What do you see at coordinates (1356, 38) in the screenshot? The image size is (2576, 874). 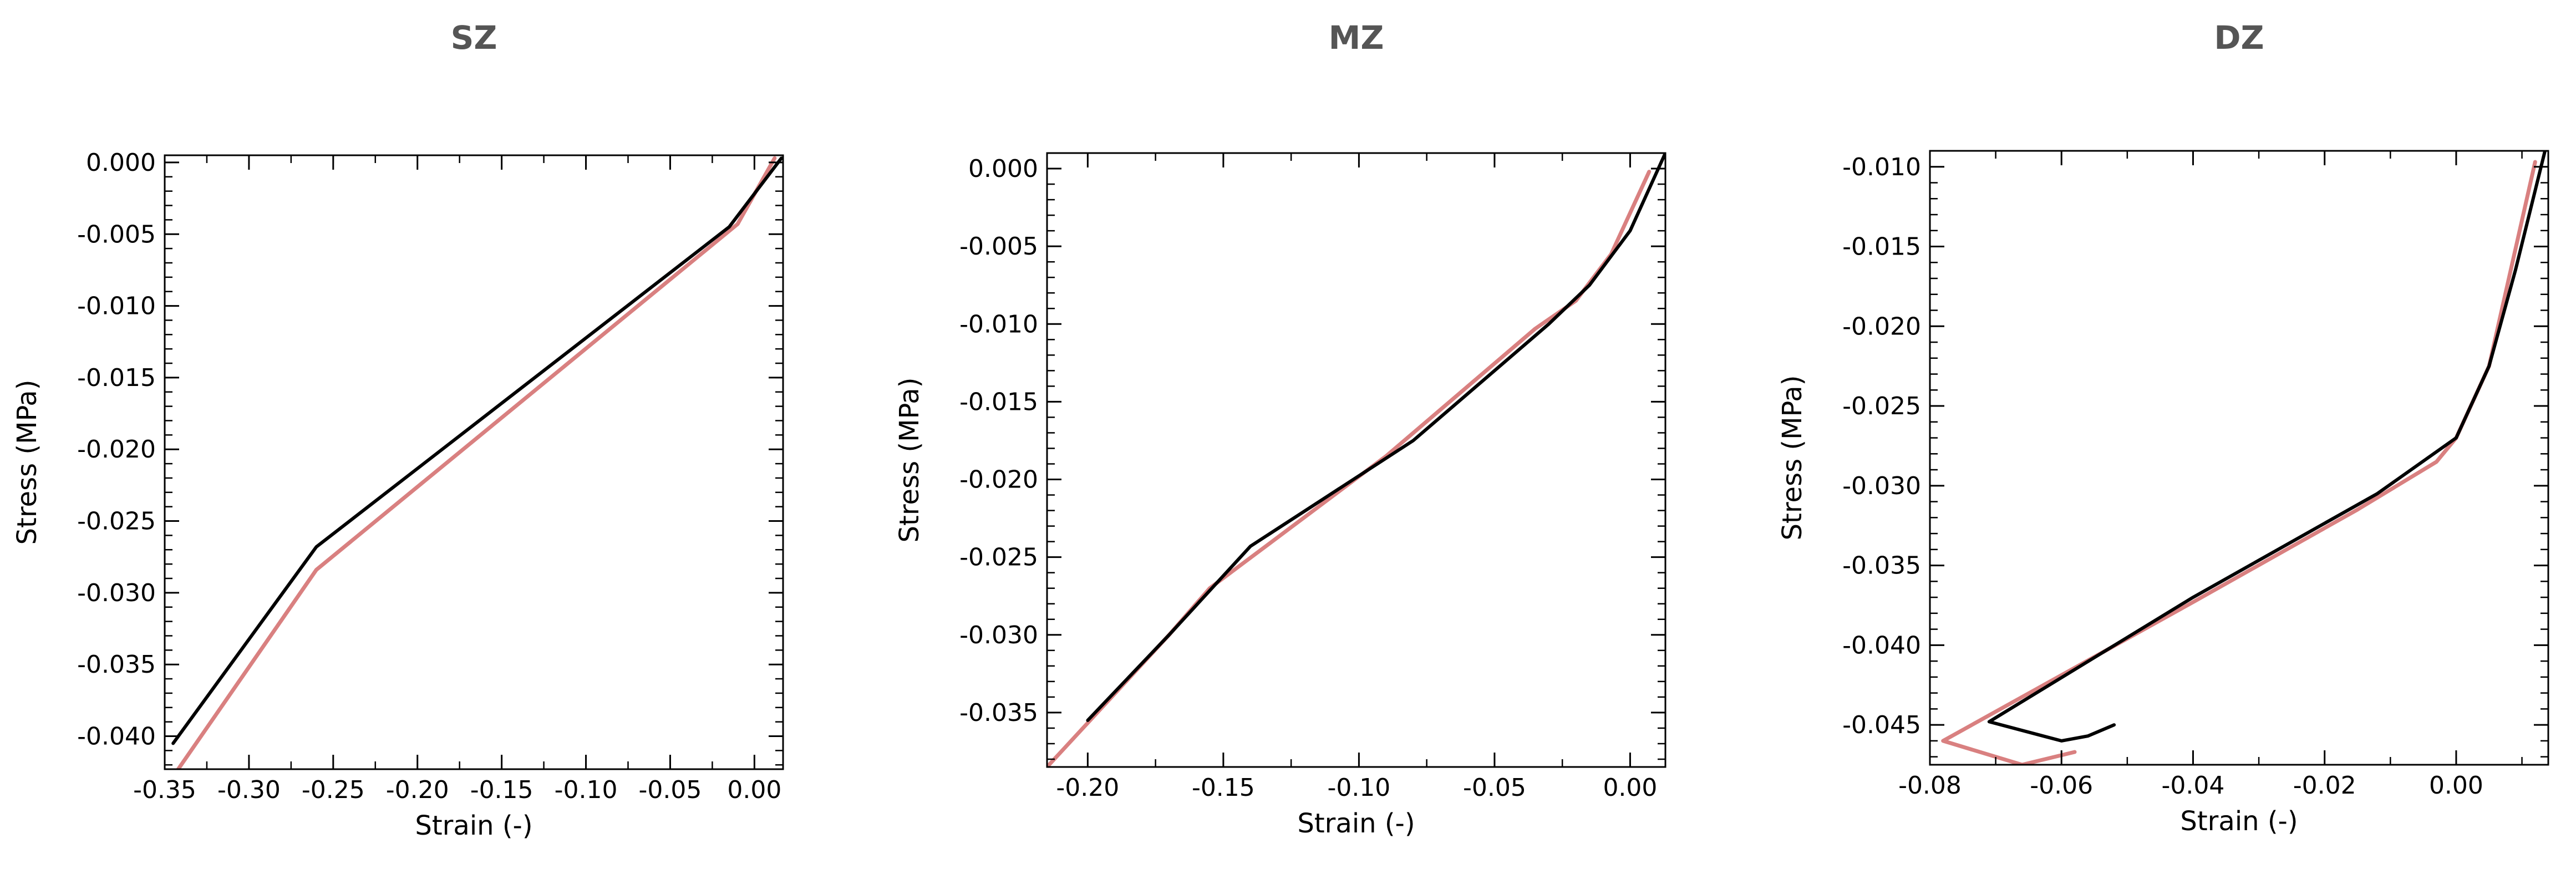 I see `panel-title: MZ` at bounding box center [1356, 38].